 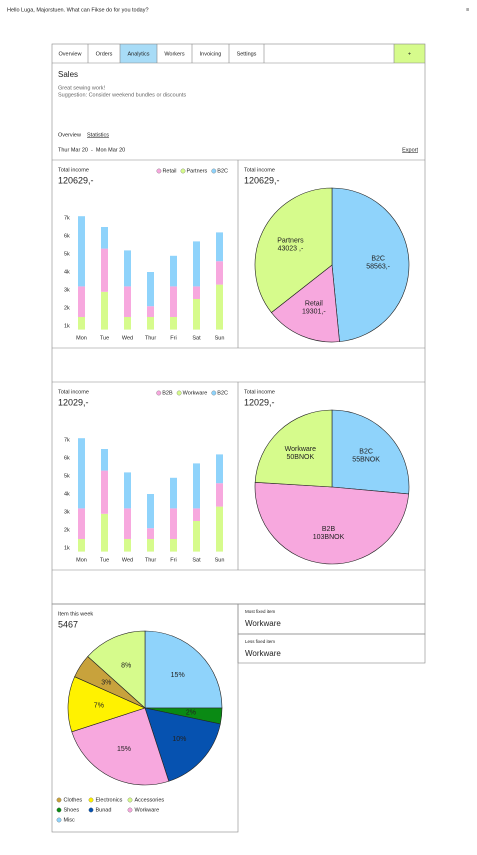 What do you see at coordinates (76, 180) in the screenshot?
I see `chart-total: 120629,-` at bounding box center [76, 180].